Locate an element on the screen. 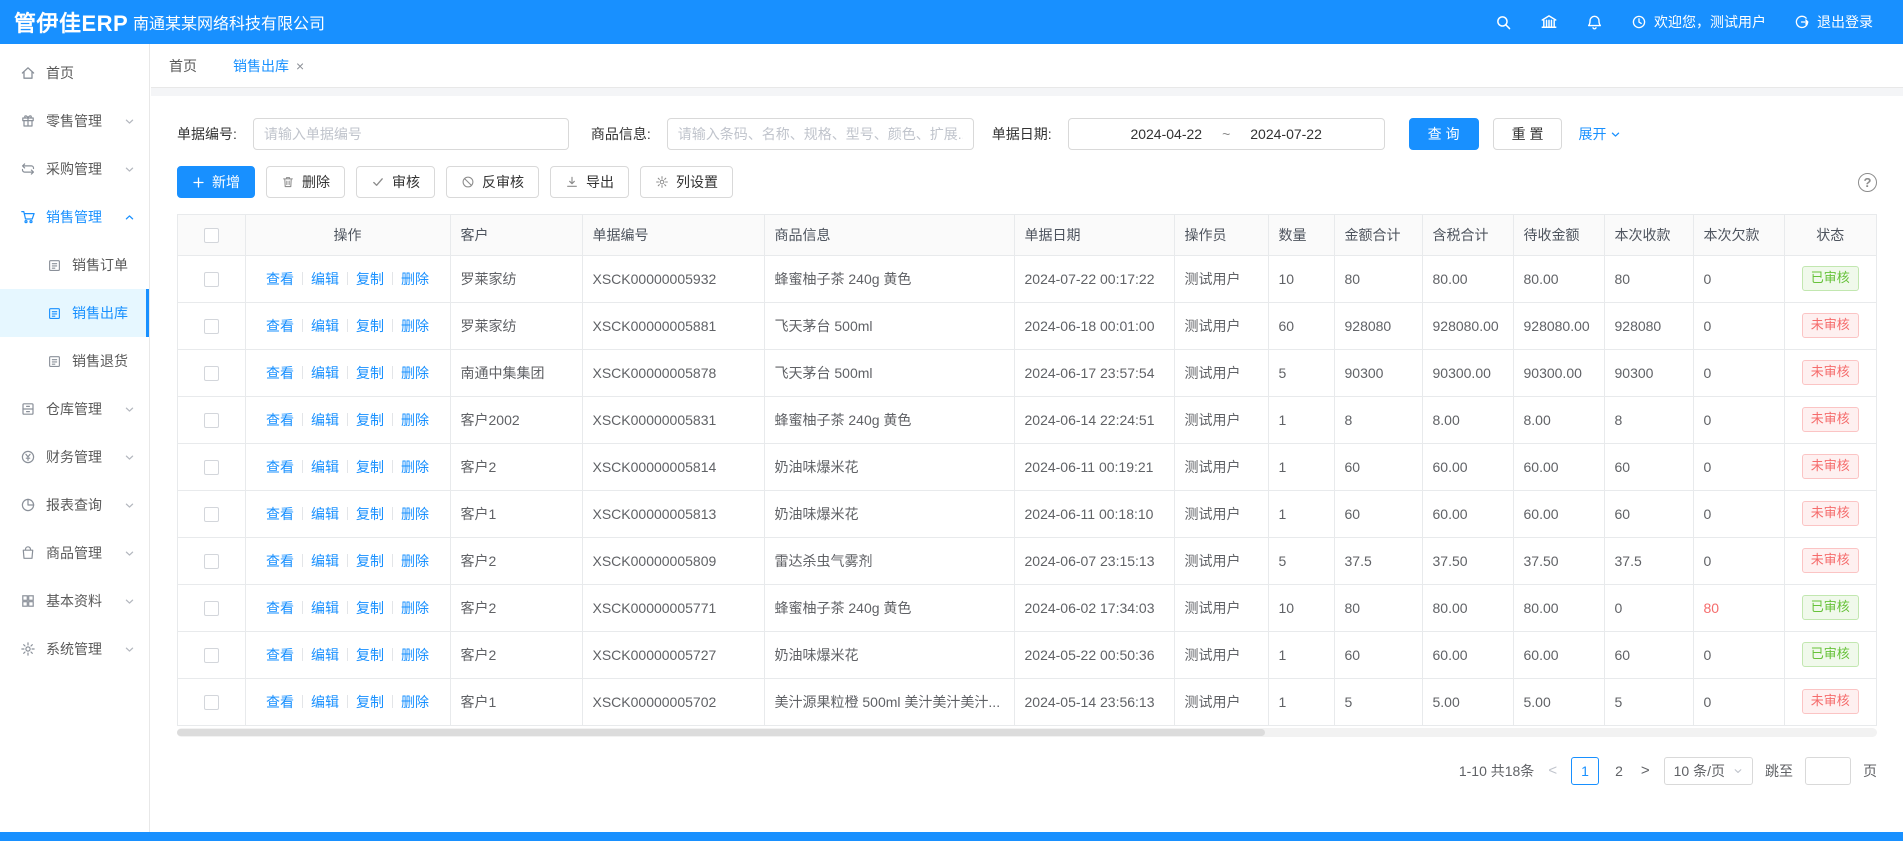  page-button-1: 1 is located at coordinates (1585, 770).